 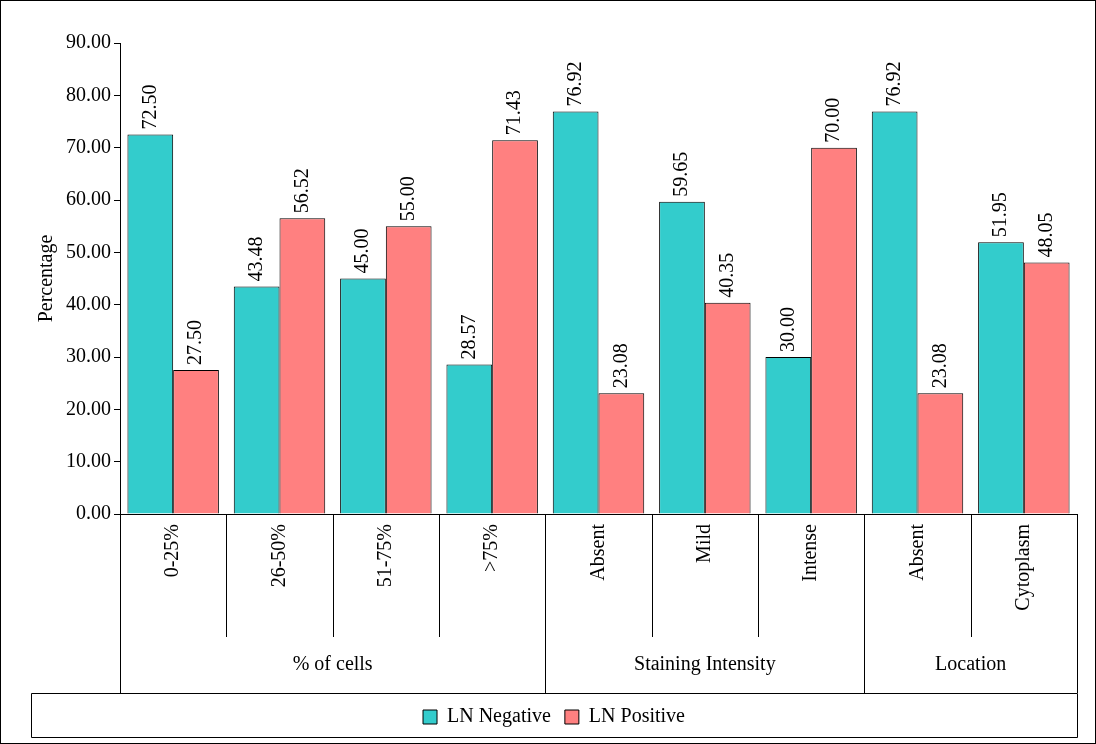 What do you see at coordinates (88, 250) in the screenshot?
I see `y-tick-label: 50.00` at bounding box center [88, 250].